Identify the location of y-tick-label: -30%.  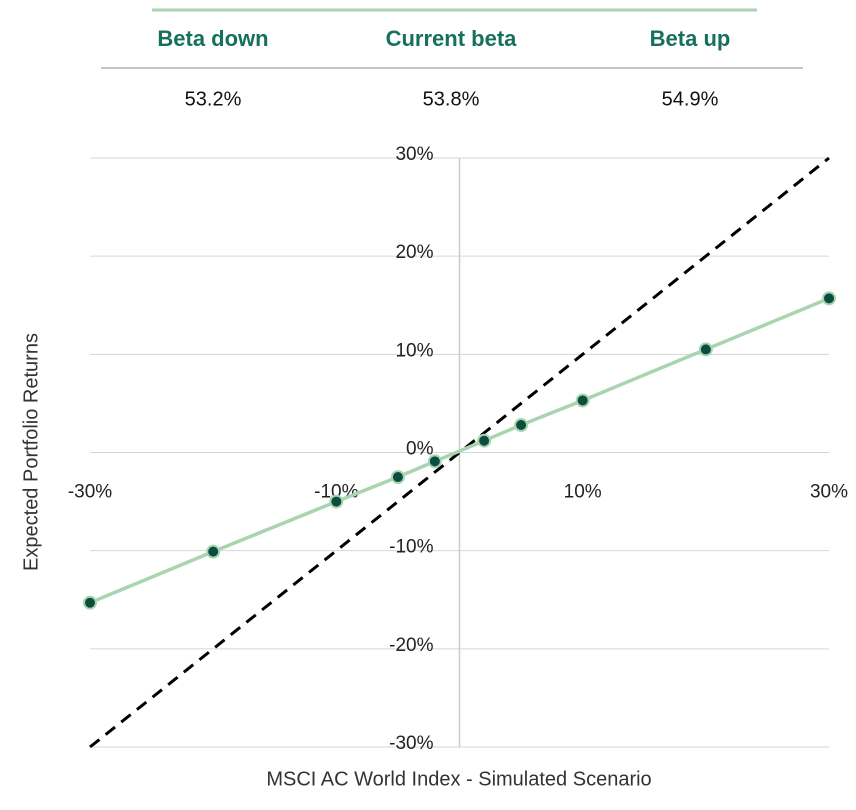
(411, 743).